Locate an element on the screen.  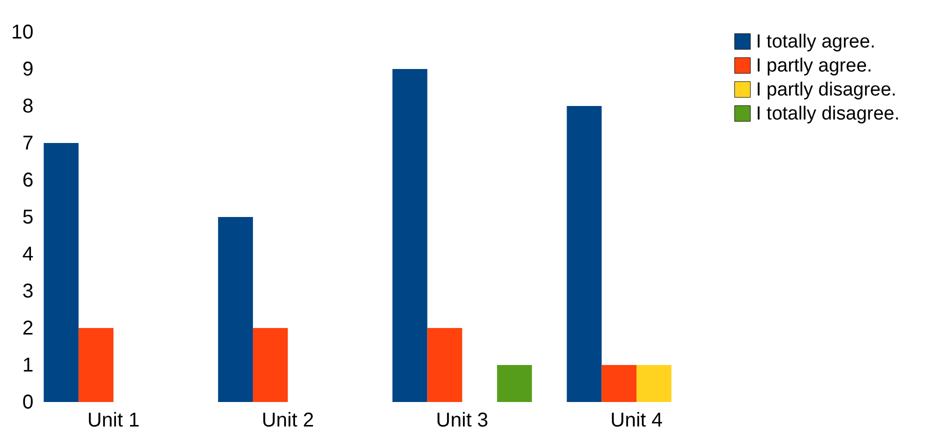
y-tick-label: 0 is located at coordinates (28, 403).